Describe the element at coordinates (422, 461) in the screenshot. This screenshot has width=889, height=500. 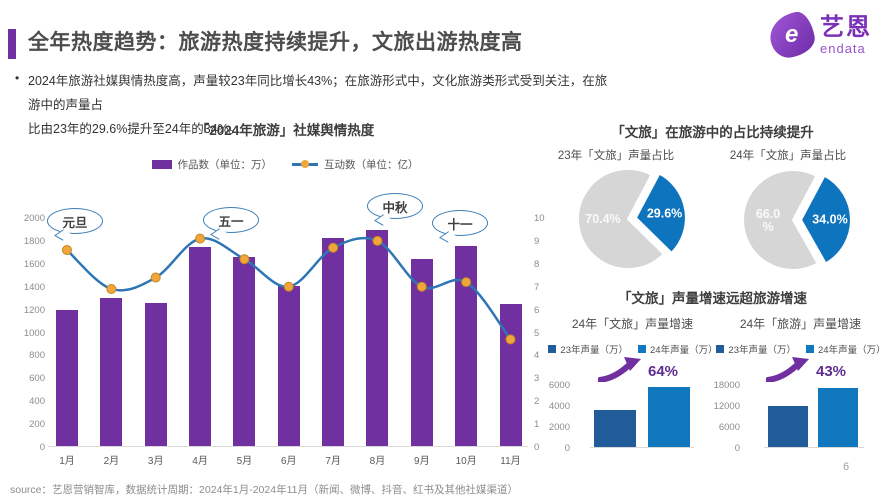
I see `x-axis-tick-label: 9月` at that location.